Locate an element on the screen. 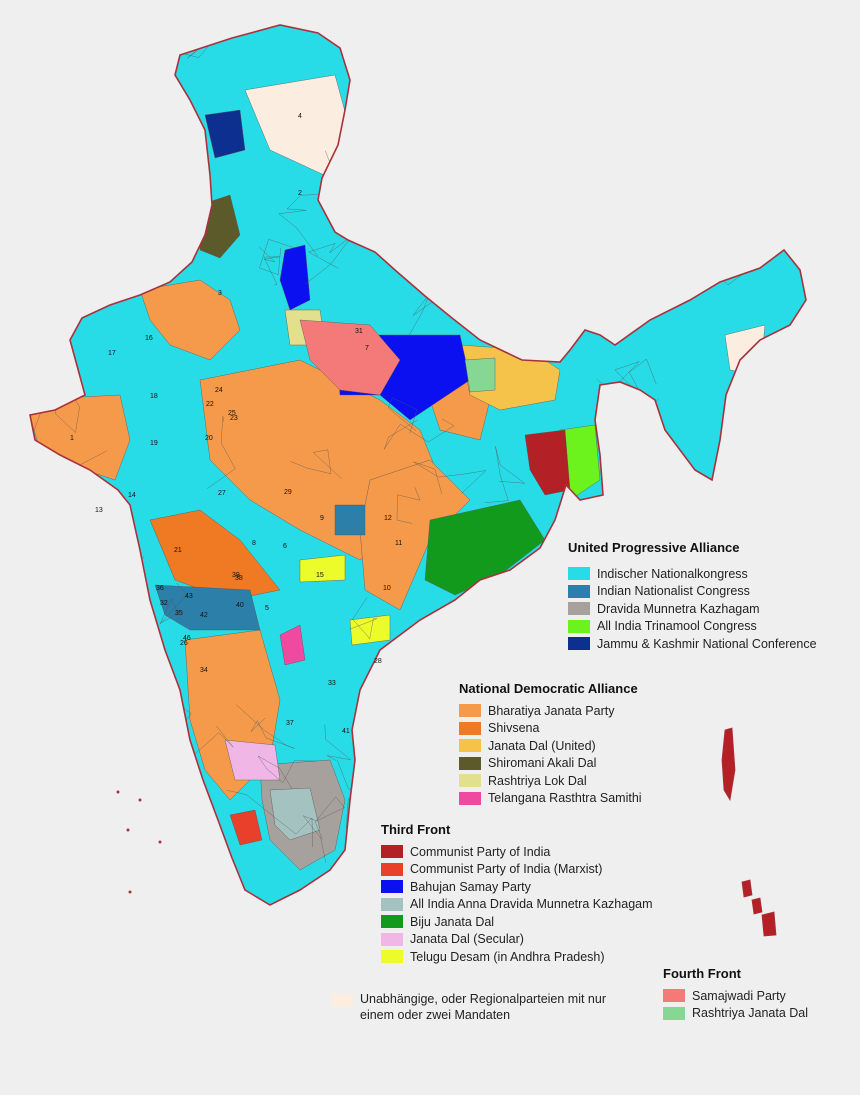 The image size is (860, 1095). region-number: 25 is located at coordinates (232, 413).